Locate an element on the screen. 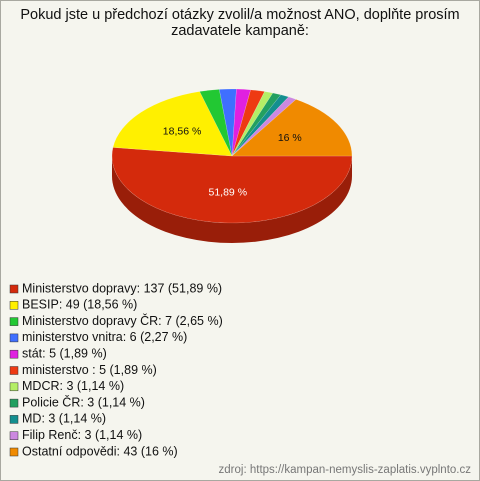 The image size is (480, 481). legend-label: Ostatní odpovědi: 43 (16 %) is located at coordinates (100, 451).